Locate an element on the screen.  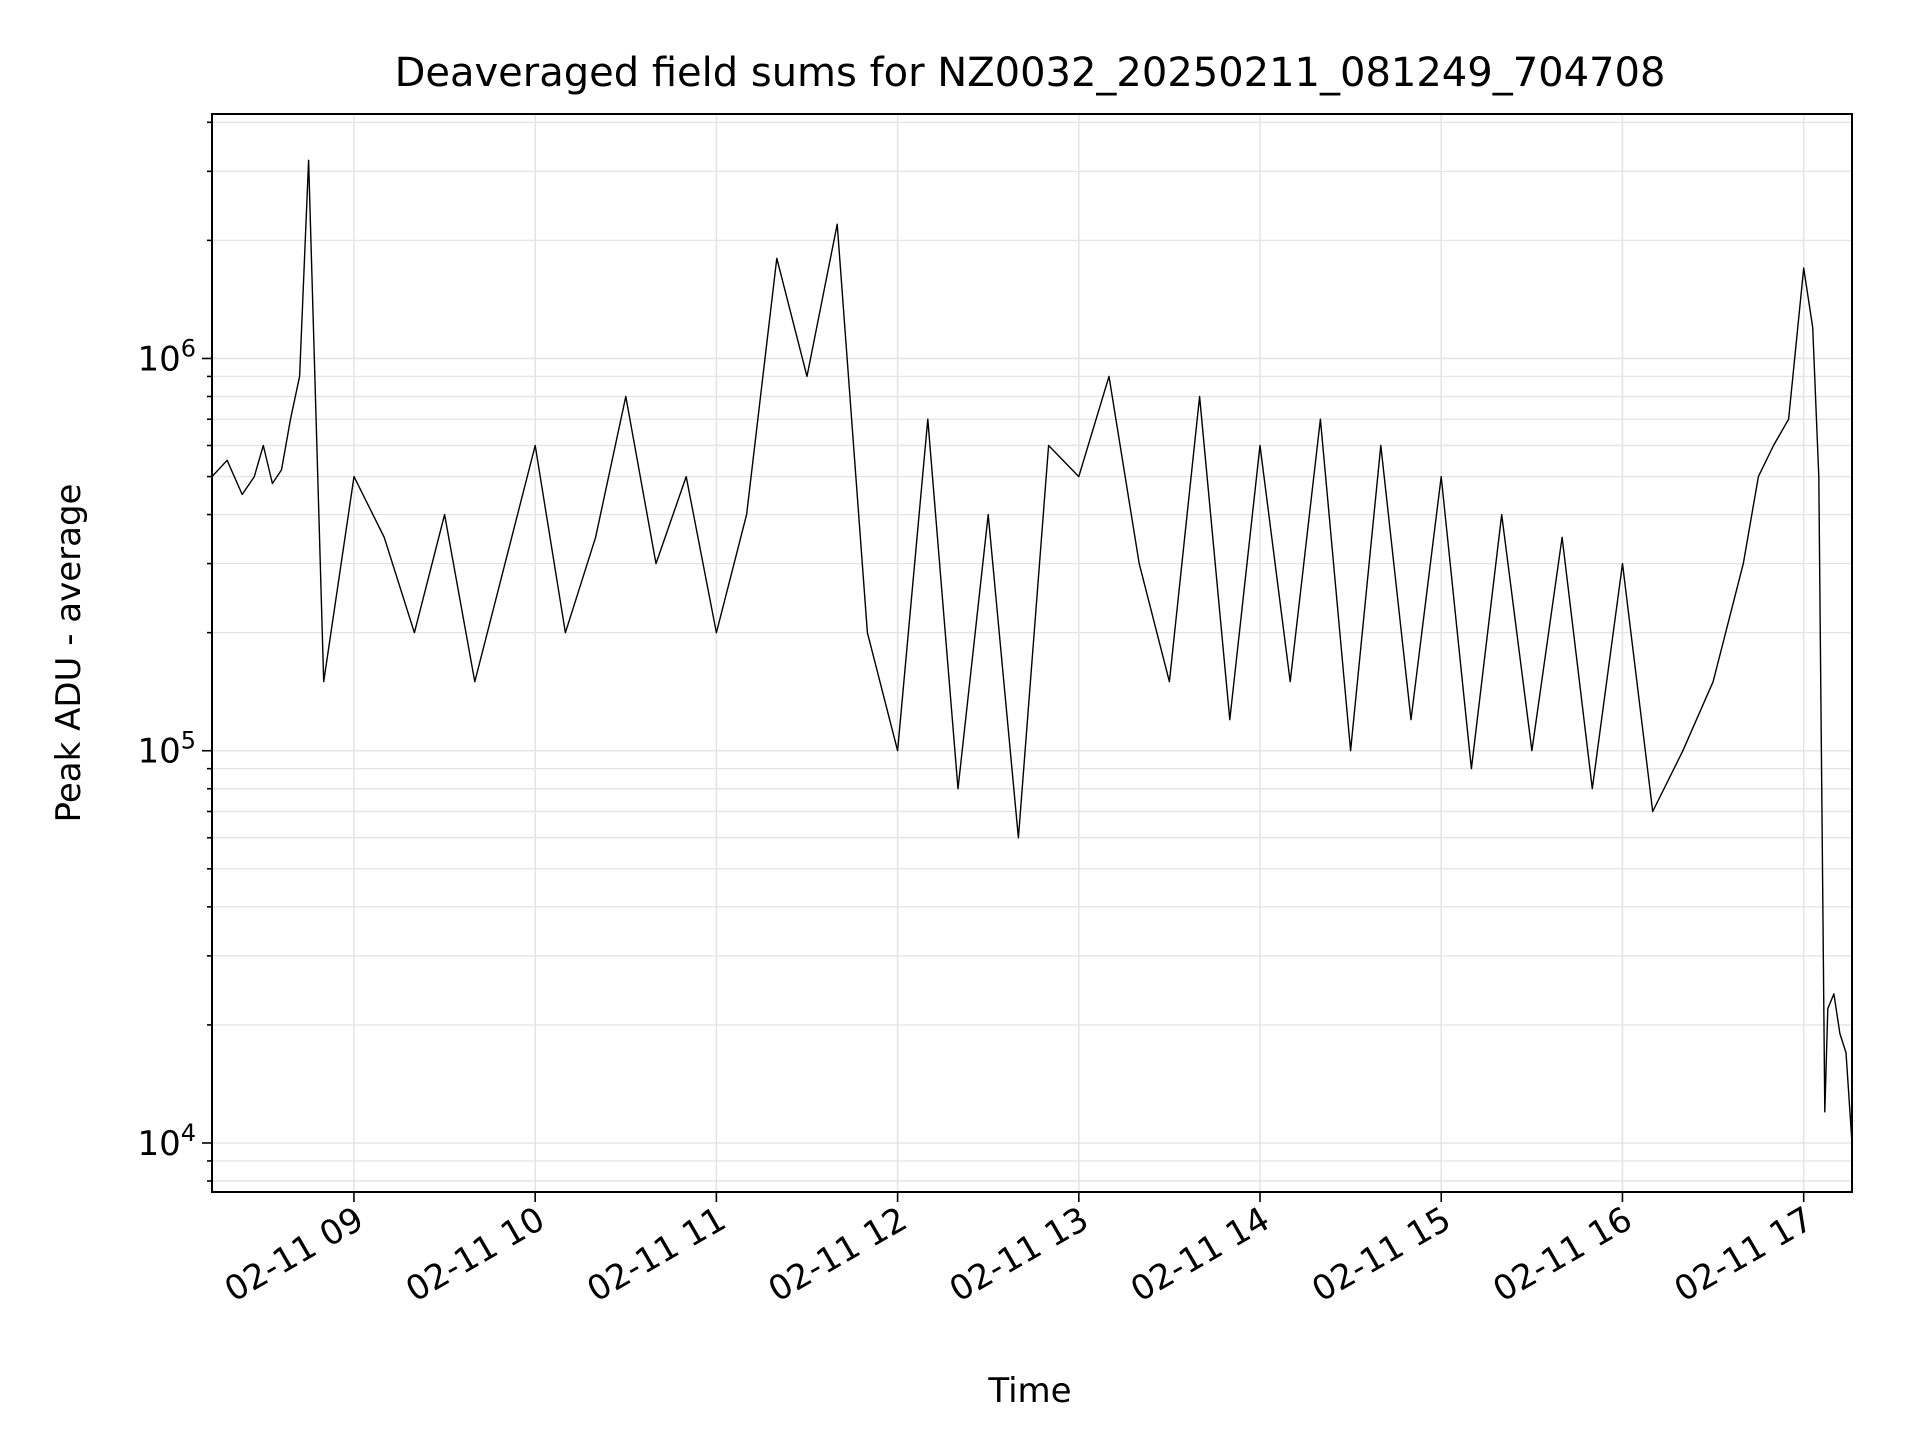
y-tick-label: 10⁶ is located at coordinates (166, 356).